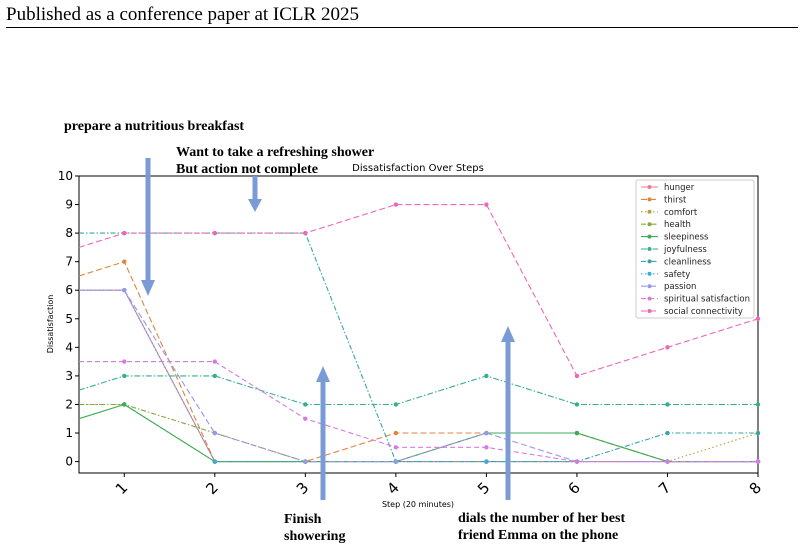  I want to click on x-tick-label: 2, so click(211, 488).